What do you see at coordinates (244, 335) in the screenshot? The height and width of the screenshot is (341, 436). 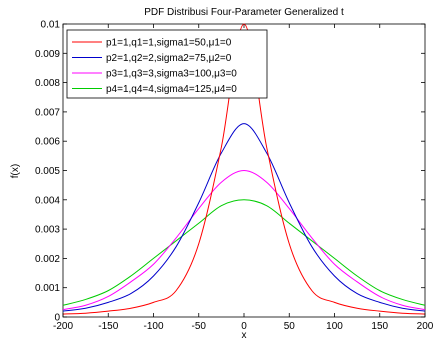 I see `x-axis-label: x` at bounding box center [244, 335].